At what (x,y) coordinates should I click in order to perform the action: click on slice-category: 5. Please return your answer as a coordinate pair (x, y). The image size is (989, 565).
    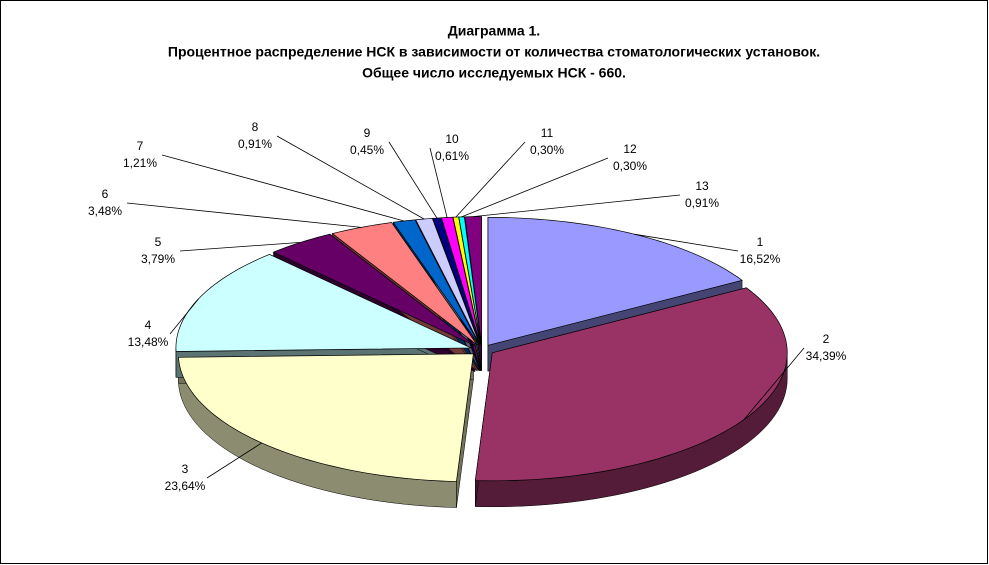
    Looking at the image, I should click on (158, 242).